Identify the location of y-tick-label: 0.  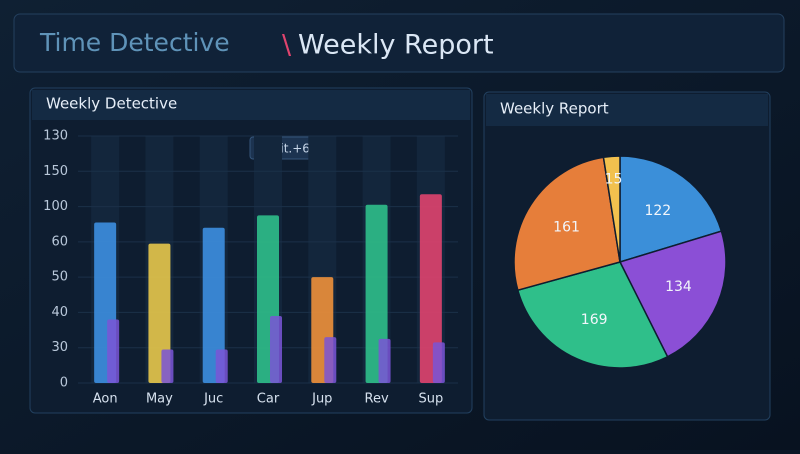
(64, 383).